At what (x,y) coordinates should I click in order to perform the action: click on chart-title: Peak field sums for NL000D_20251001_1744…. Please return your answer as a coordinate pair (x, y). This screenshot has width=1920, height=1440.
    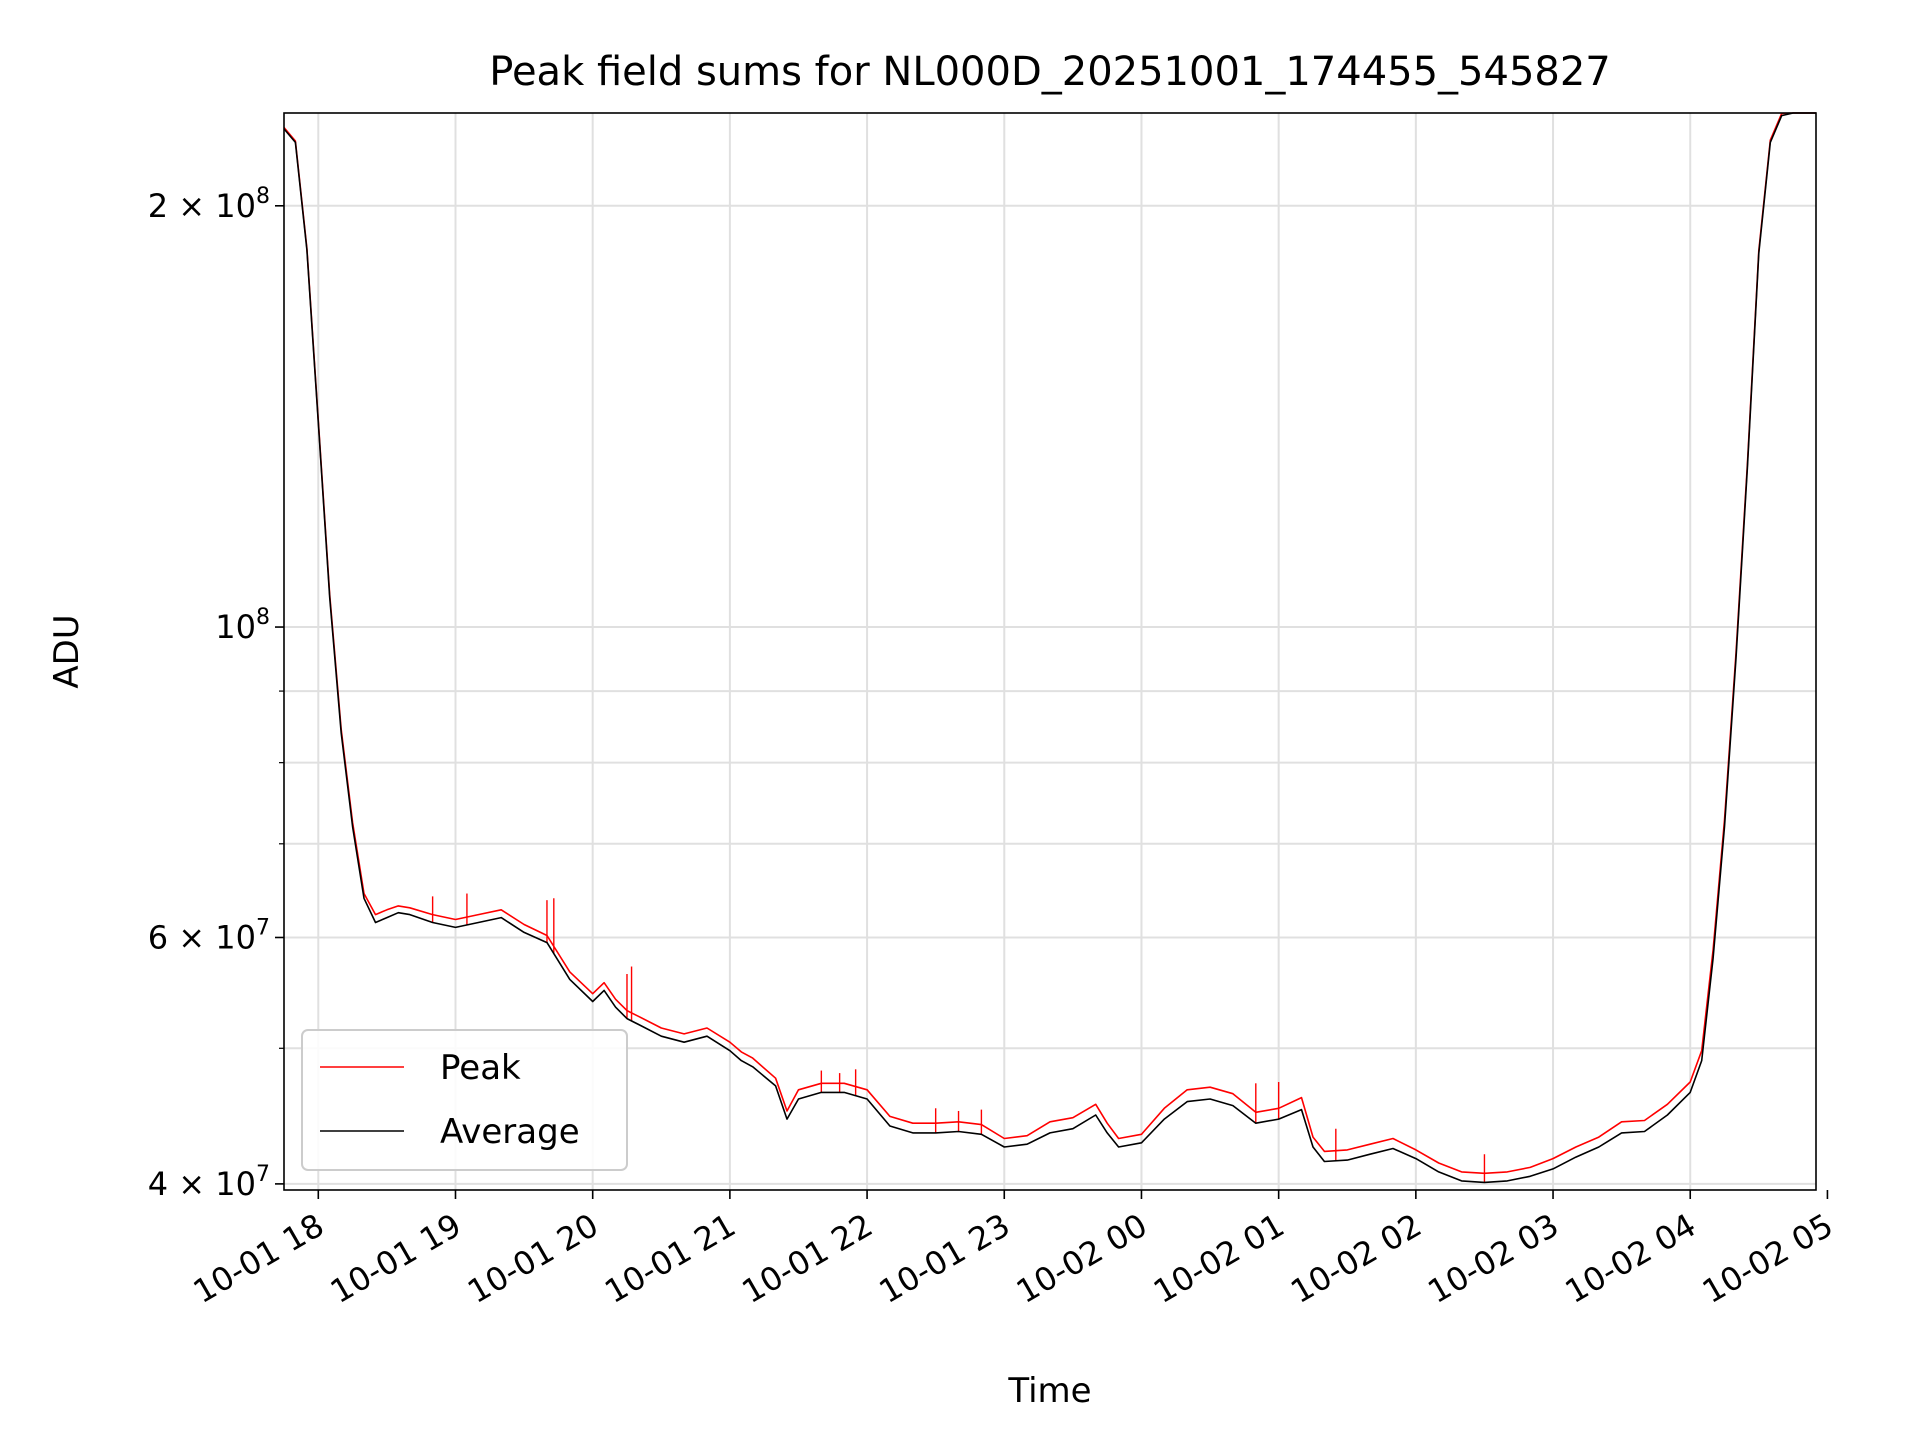
    Looking at the image, I should click on (1049, 72).